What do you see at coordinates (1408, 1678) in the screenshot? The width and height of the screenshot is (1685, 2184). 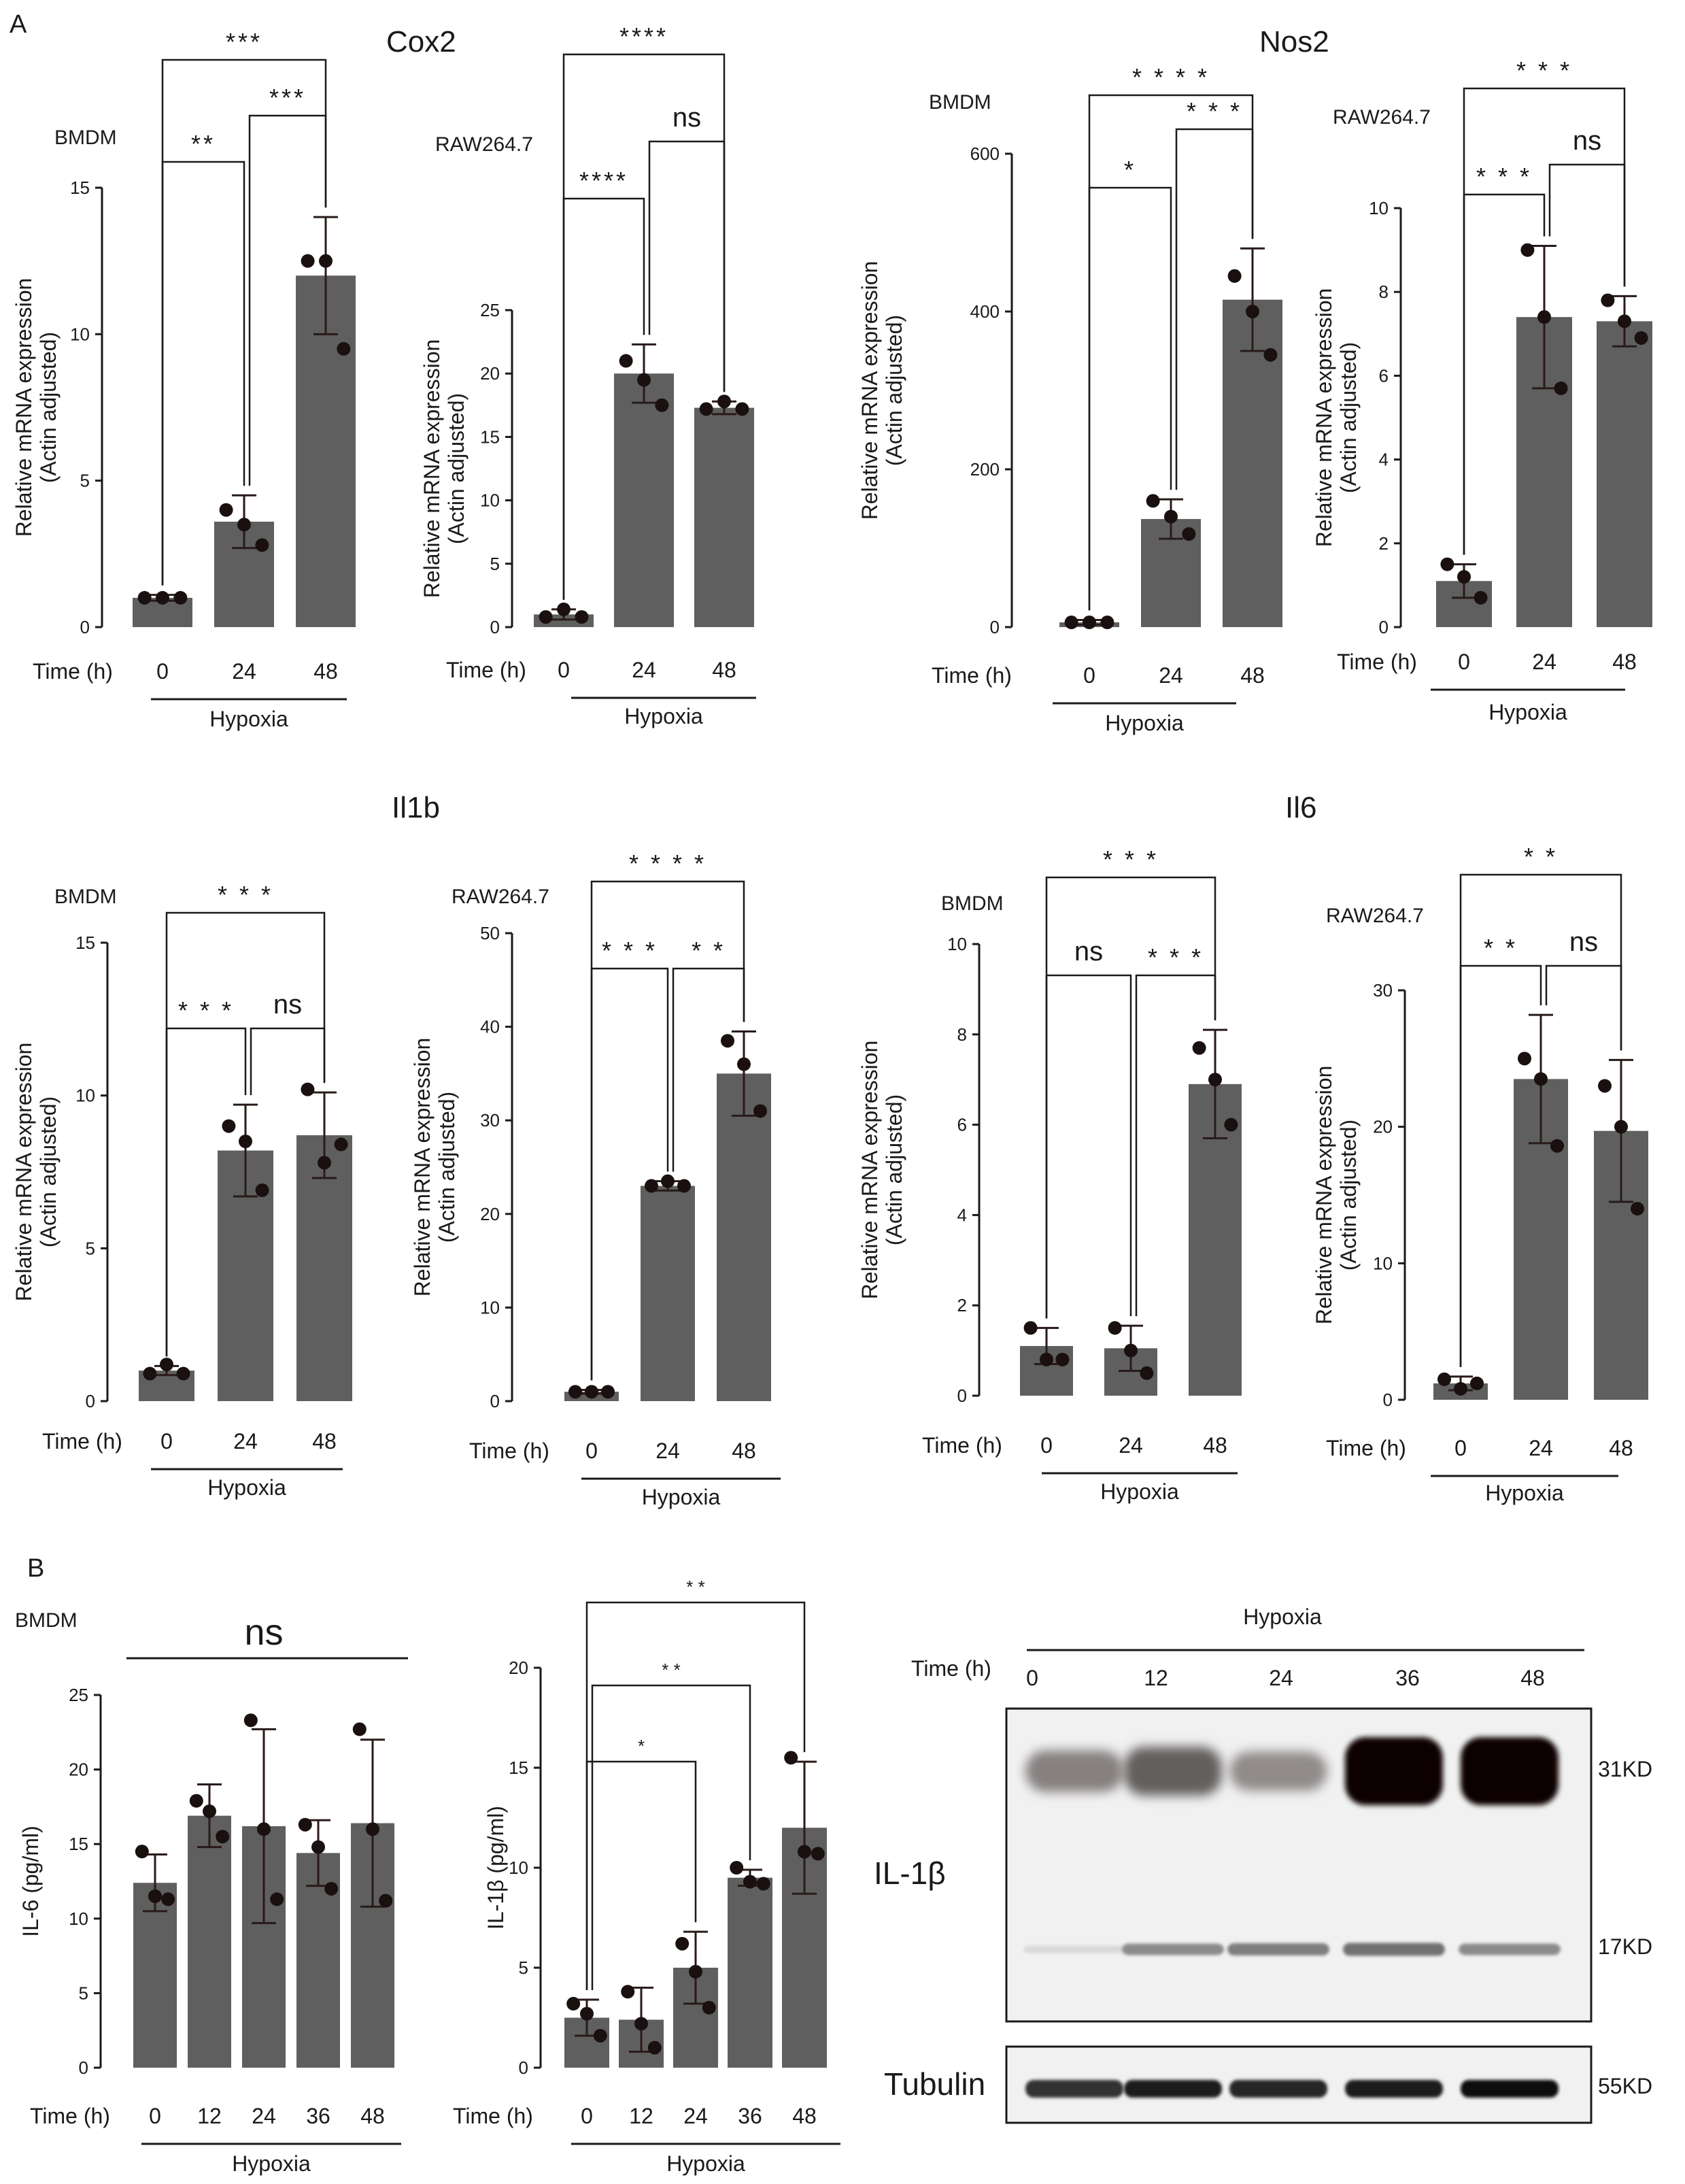 I see `blot-lane-label: 36` at bounding box center [1408, 1678].